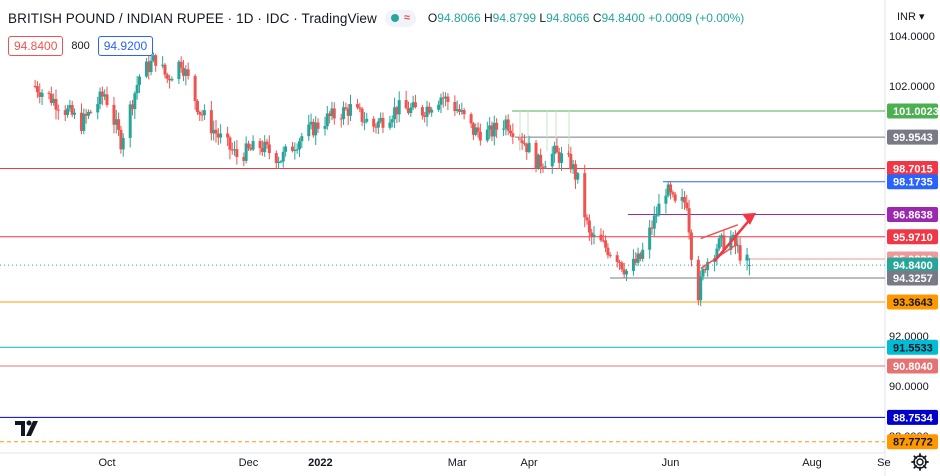 The image size is (940, 476). I want to click on price-badge-text: 88.7534, so click(913, 418).